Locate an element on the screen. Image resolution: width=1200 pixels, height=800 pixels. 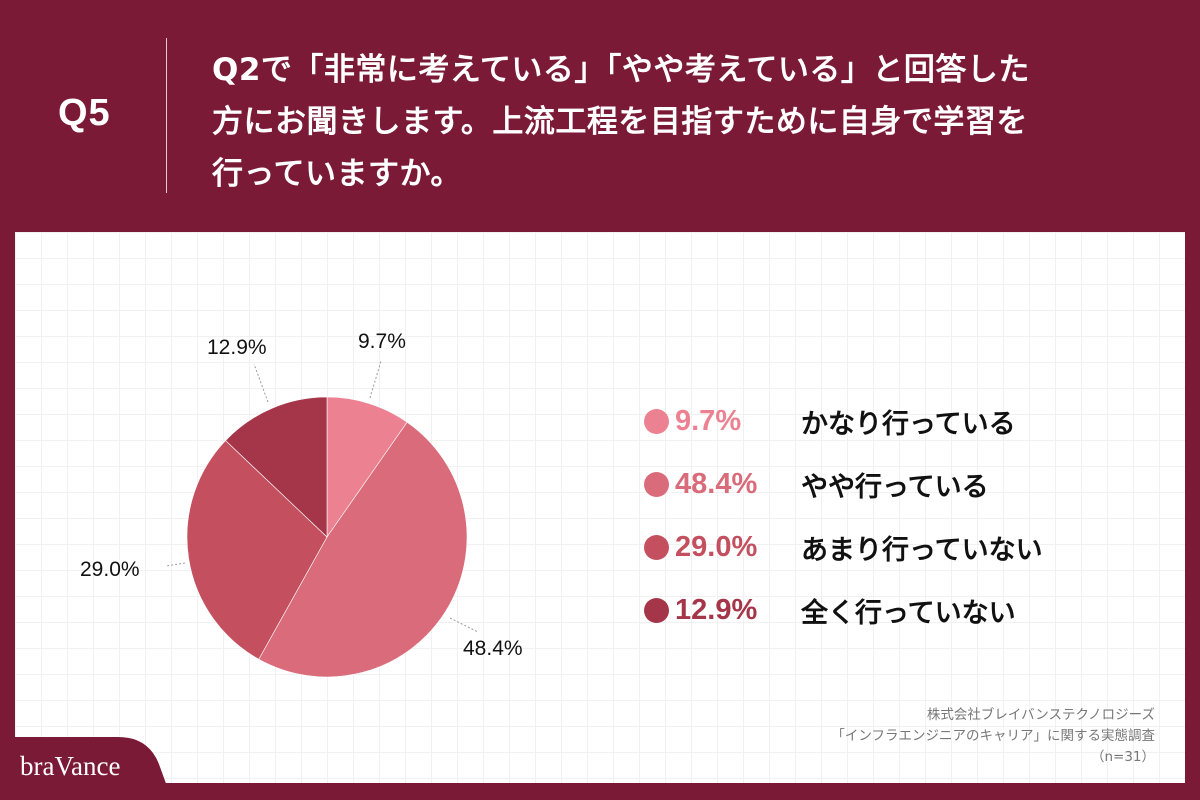
pie-slices is located at coordinates (327, 537).